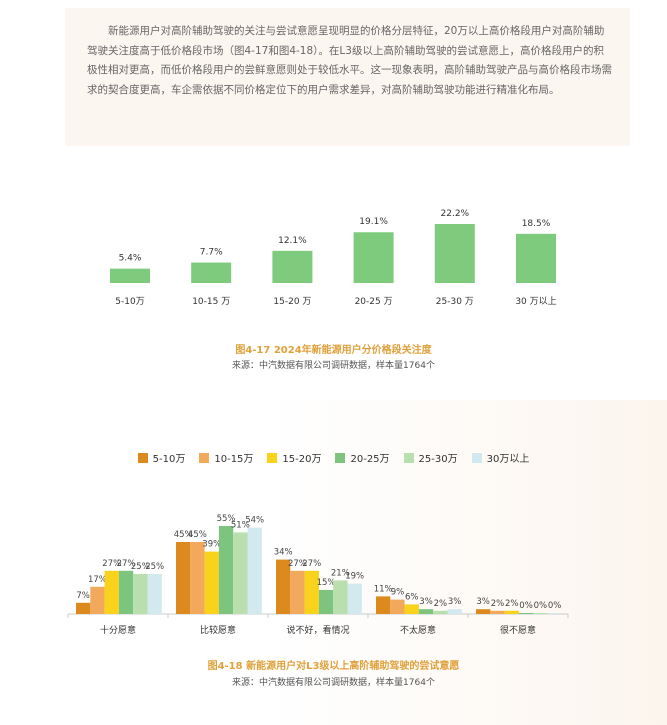 This screenshot has height=725, width=667. I want to click on data-label: 7%, so click(83, 596).